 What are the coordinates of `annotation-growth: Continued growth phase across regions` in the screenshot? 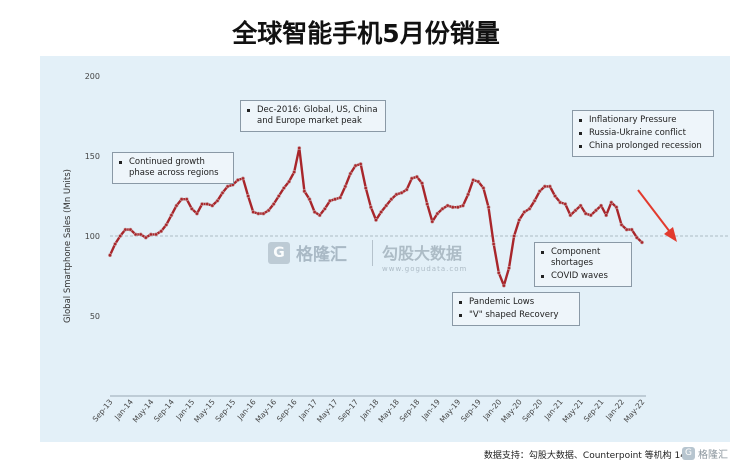 It's located at (173, 168).